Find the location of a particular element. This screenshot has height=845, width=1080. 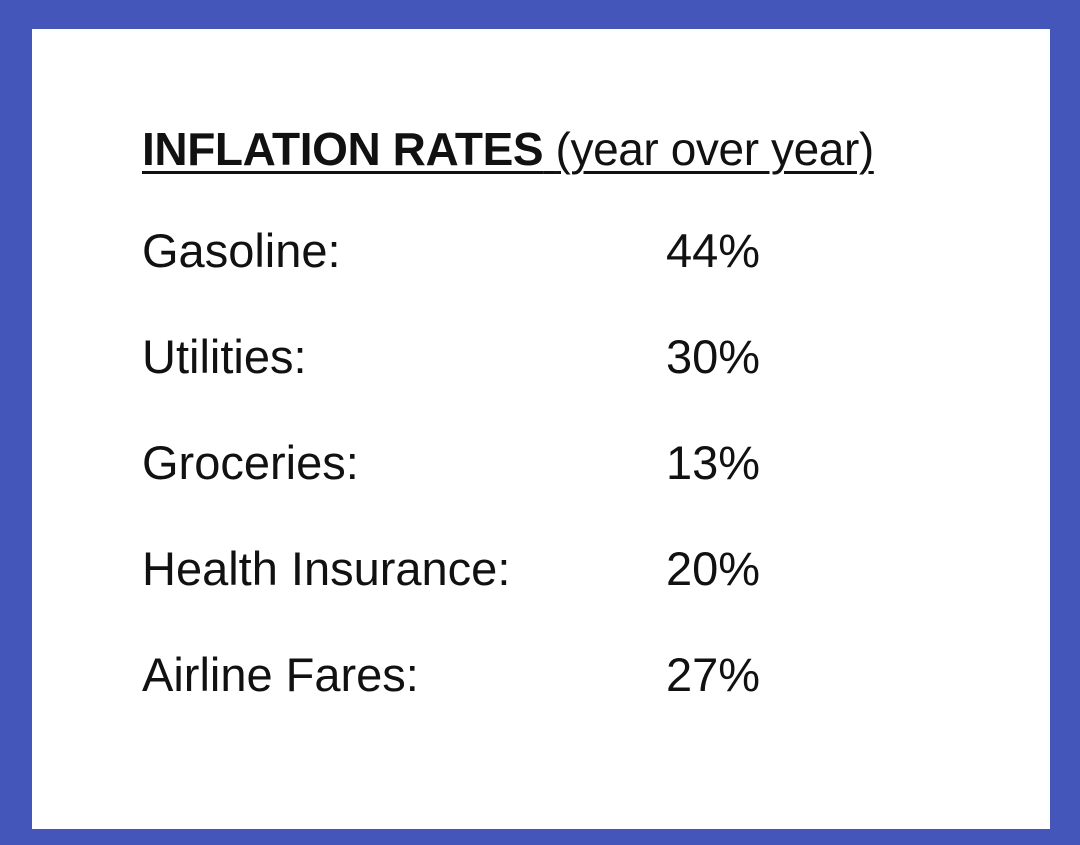

inflation-rates-title: INFLATION RATES (year over year) is located at coordinates (508, 149).